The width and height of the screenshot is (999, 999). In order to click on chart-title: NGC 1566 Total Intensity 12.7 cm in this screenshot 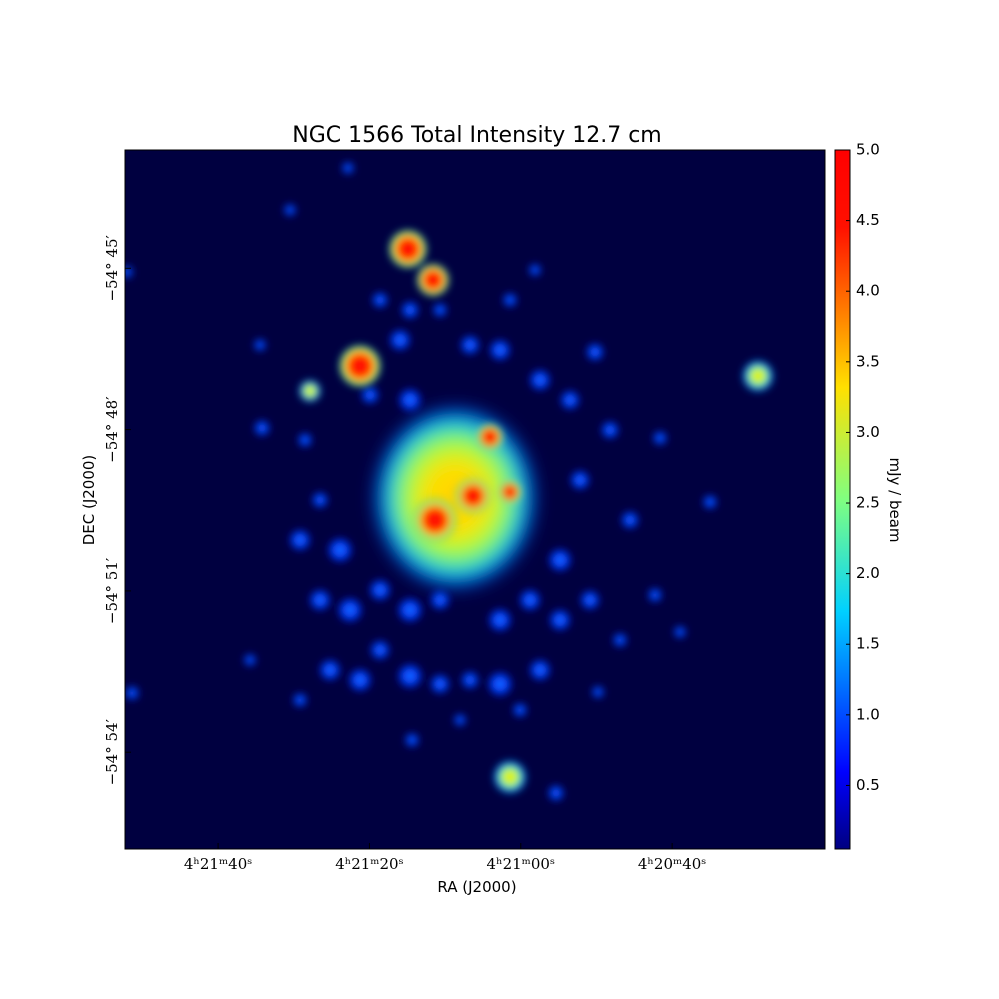, I will do `click(476, 135)`.